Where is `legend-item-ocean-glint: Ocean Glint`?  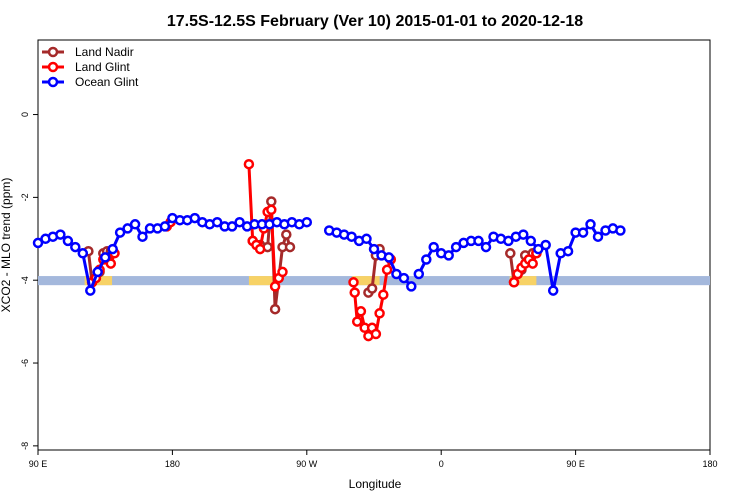
legend-item-ocean-glint: Ocean Glint is located at coordinates (90, 82).